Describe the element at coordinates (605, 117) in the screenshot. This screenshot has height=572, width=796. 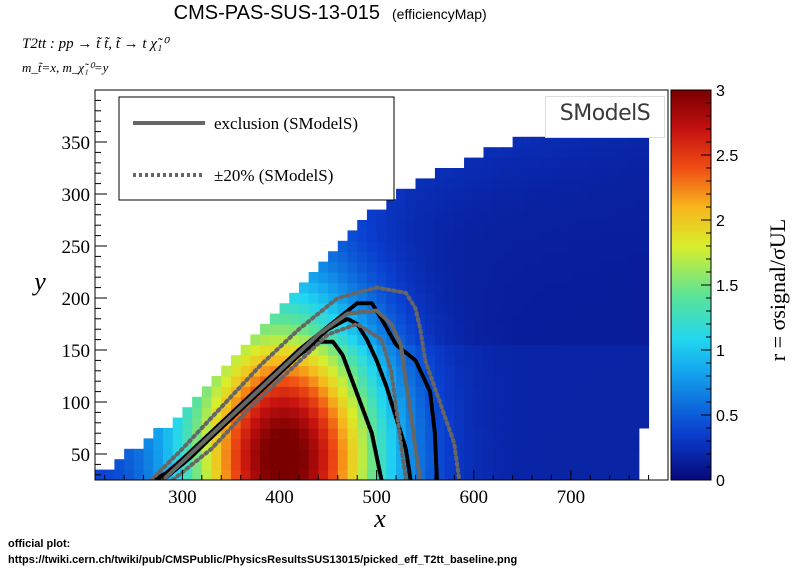
I see `smodels-logo: SModelS` at that location.